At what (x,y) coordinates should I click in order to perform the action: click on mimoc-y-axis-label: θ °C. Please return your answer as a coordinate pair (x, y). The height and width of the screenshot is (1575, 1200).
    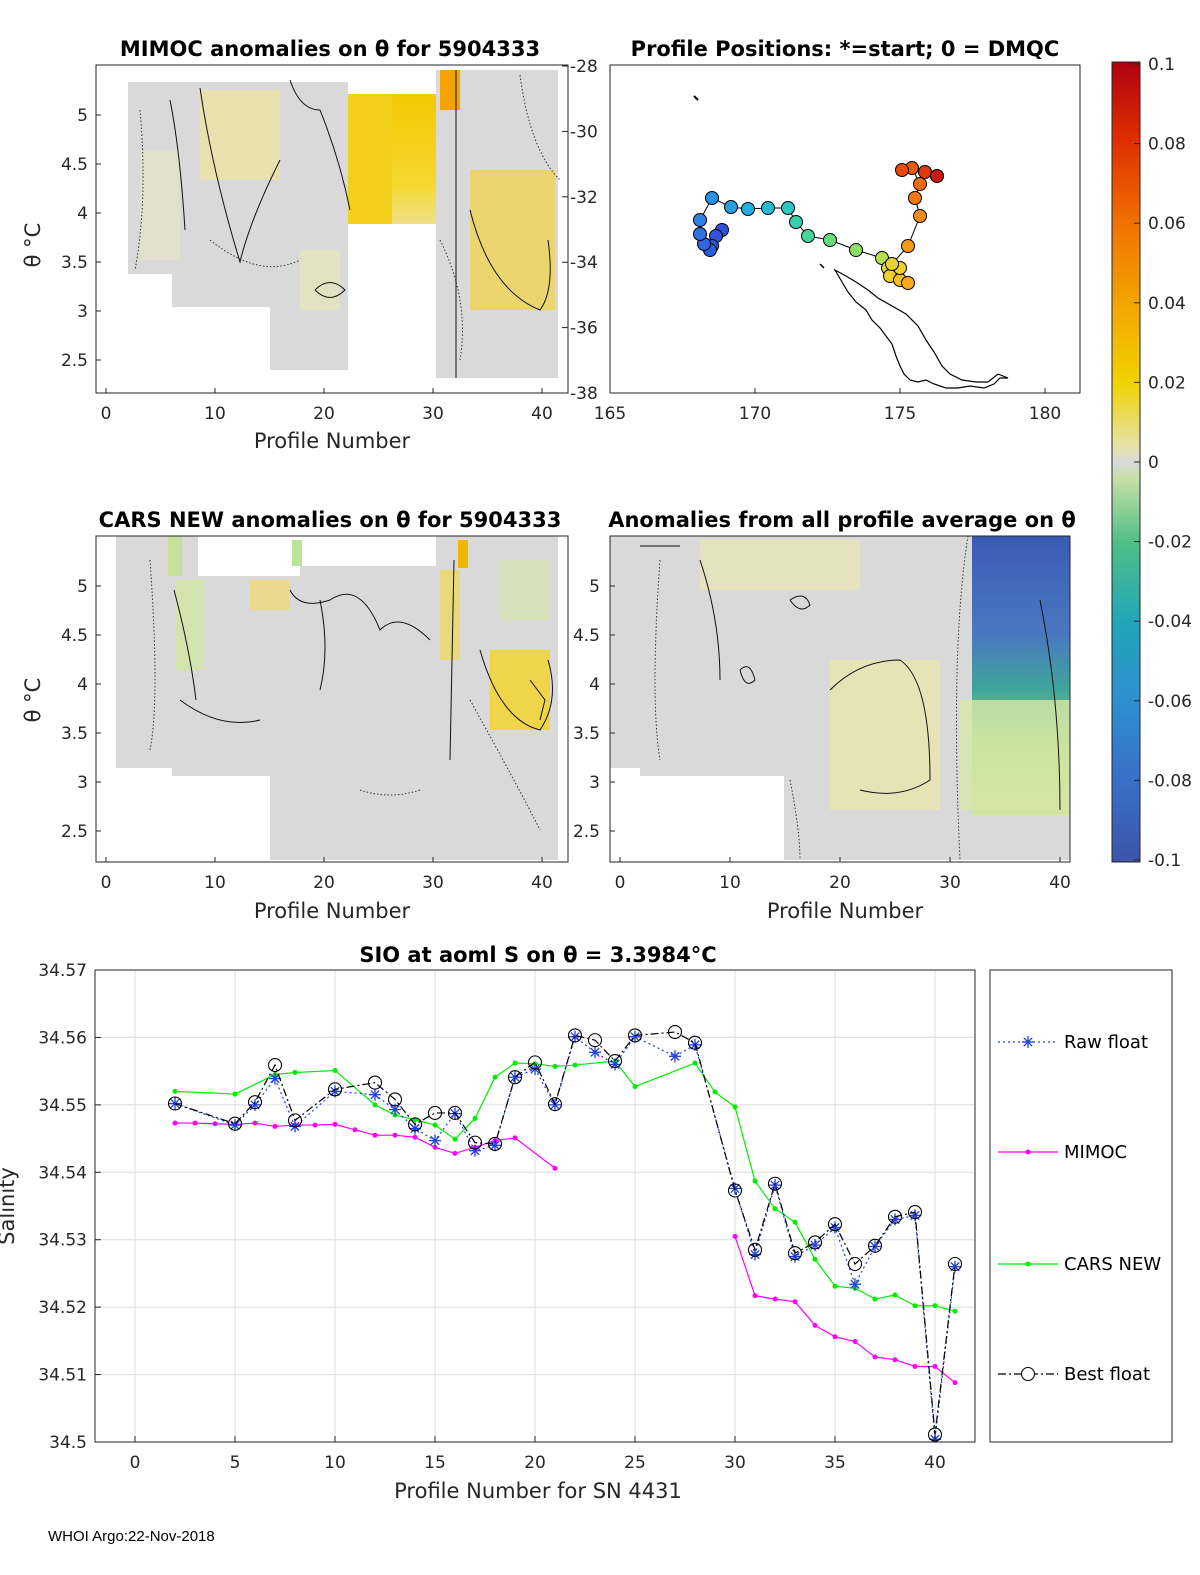
    Looking at the image, I should click on (33, 245).